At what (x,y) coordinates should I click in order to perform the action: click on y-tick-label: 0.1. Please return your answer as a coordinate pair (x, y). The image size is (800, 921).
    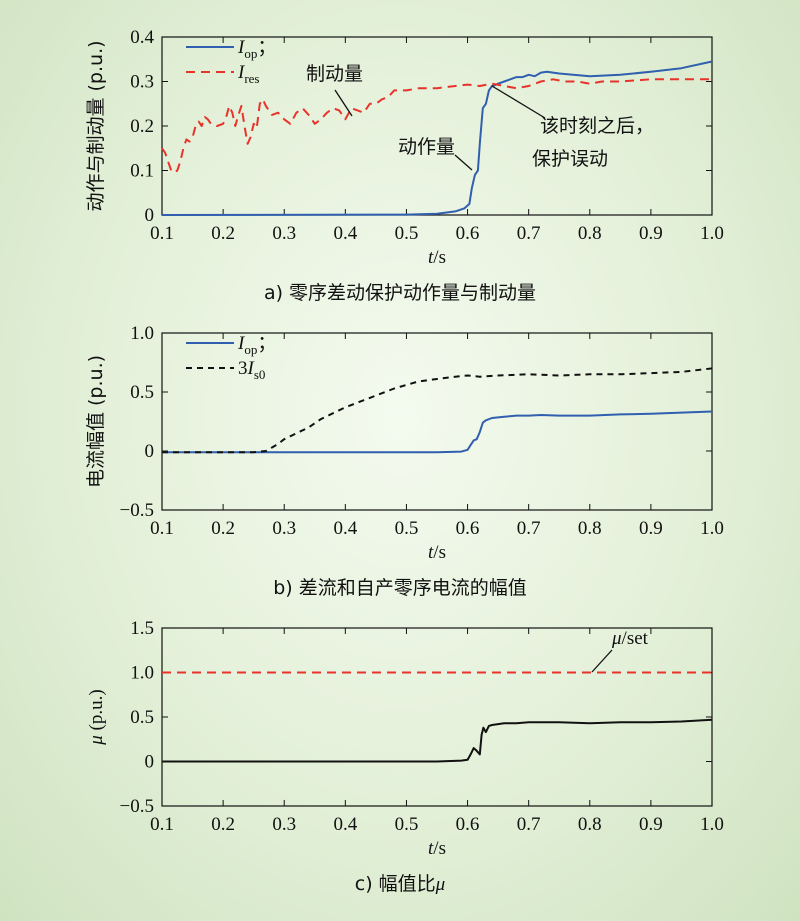
    Looking at the image, I should click on (142, 171).